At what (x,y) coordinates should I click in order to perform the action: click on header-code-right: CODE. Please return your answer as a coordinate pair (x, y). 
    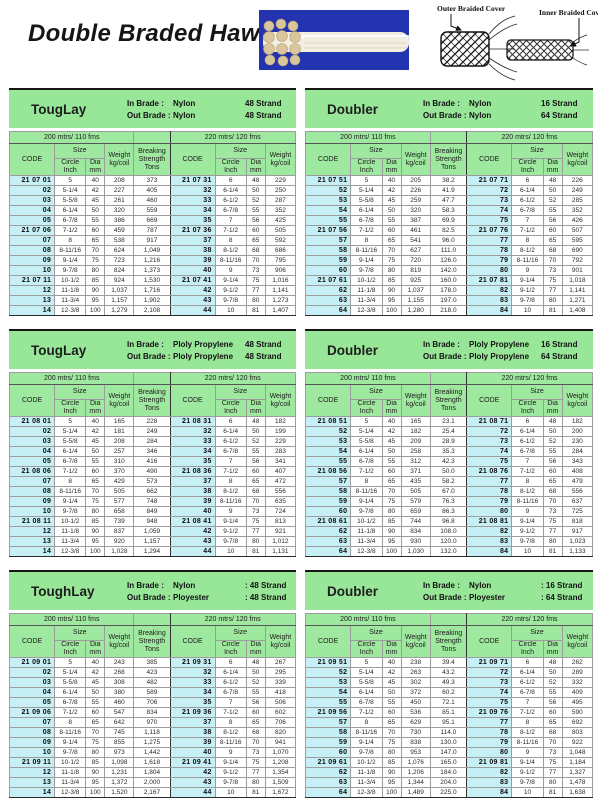
    Looking at the image, I should click on (489, 641).